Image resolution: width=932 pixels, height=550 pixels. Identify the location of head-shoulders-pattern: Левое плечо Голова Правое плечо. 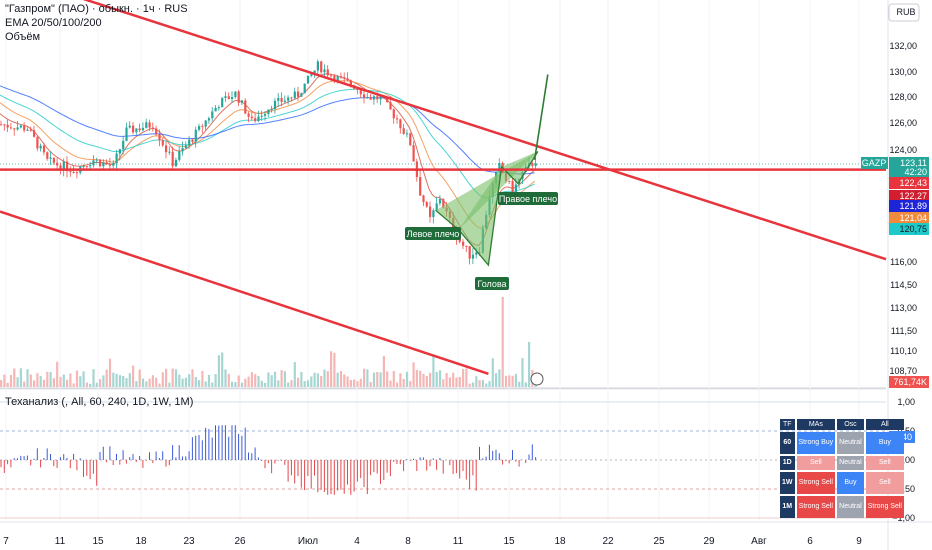
(481, 268).